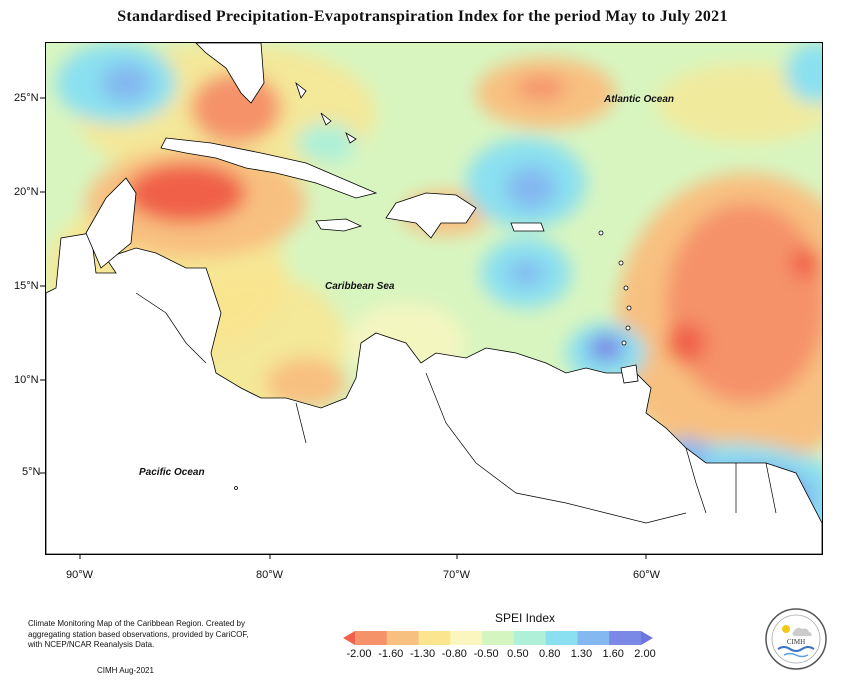  What do you see at coordinates (26, 98) in the screenshot?
I see `lat-label-25n: 25°N` at bounding box center [26, 98].